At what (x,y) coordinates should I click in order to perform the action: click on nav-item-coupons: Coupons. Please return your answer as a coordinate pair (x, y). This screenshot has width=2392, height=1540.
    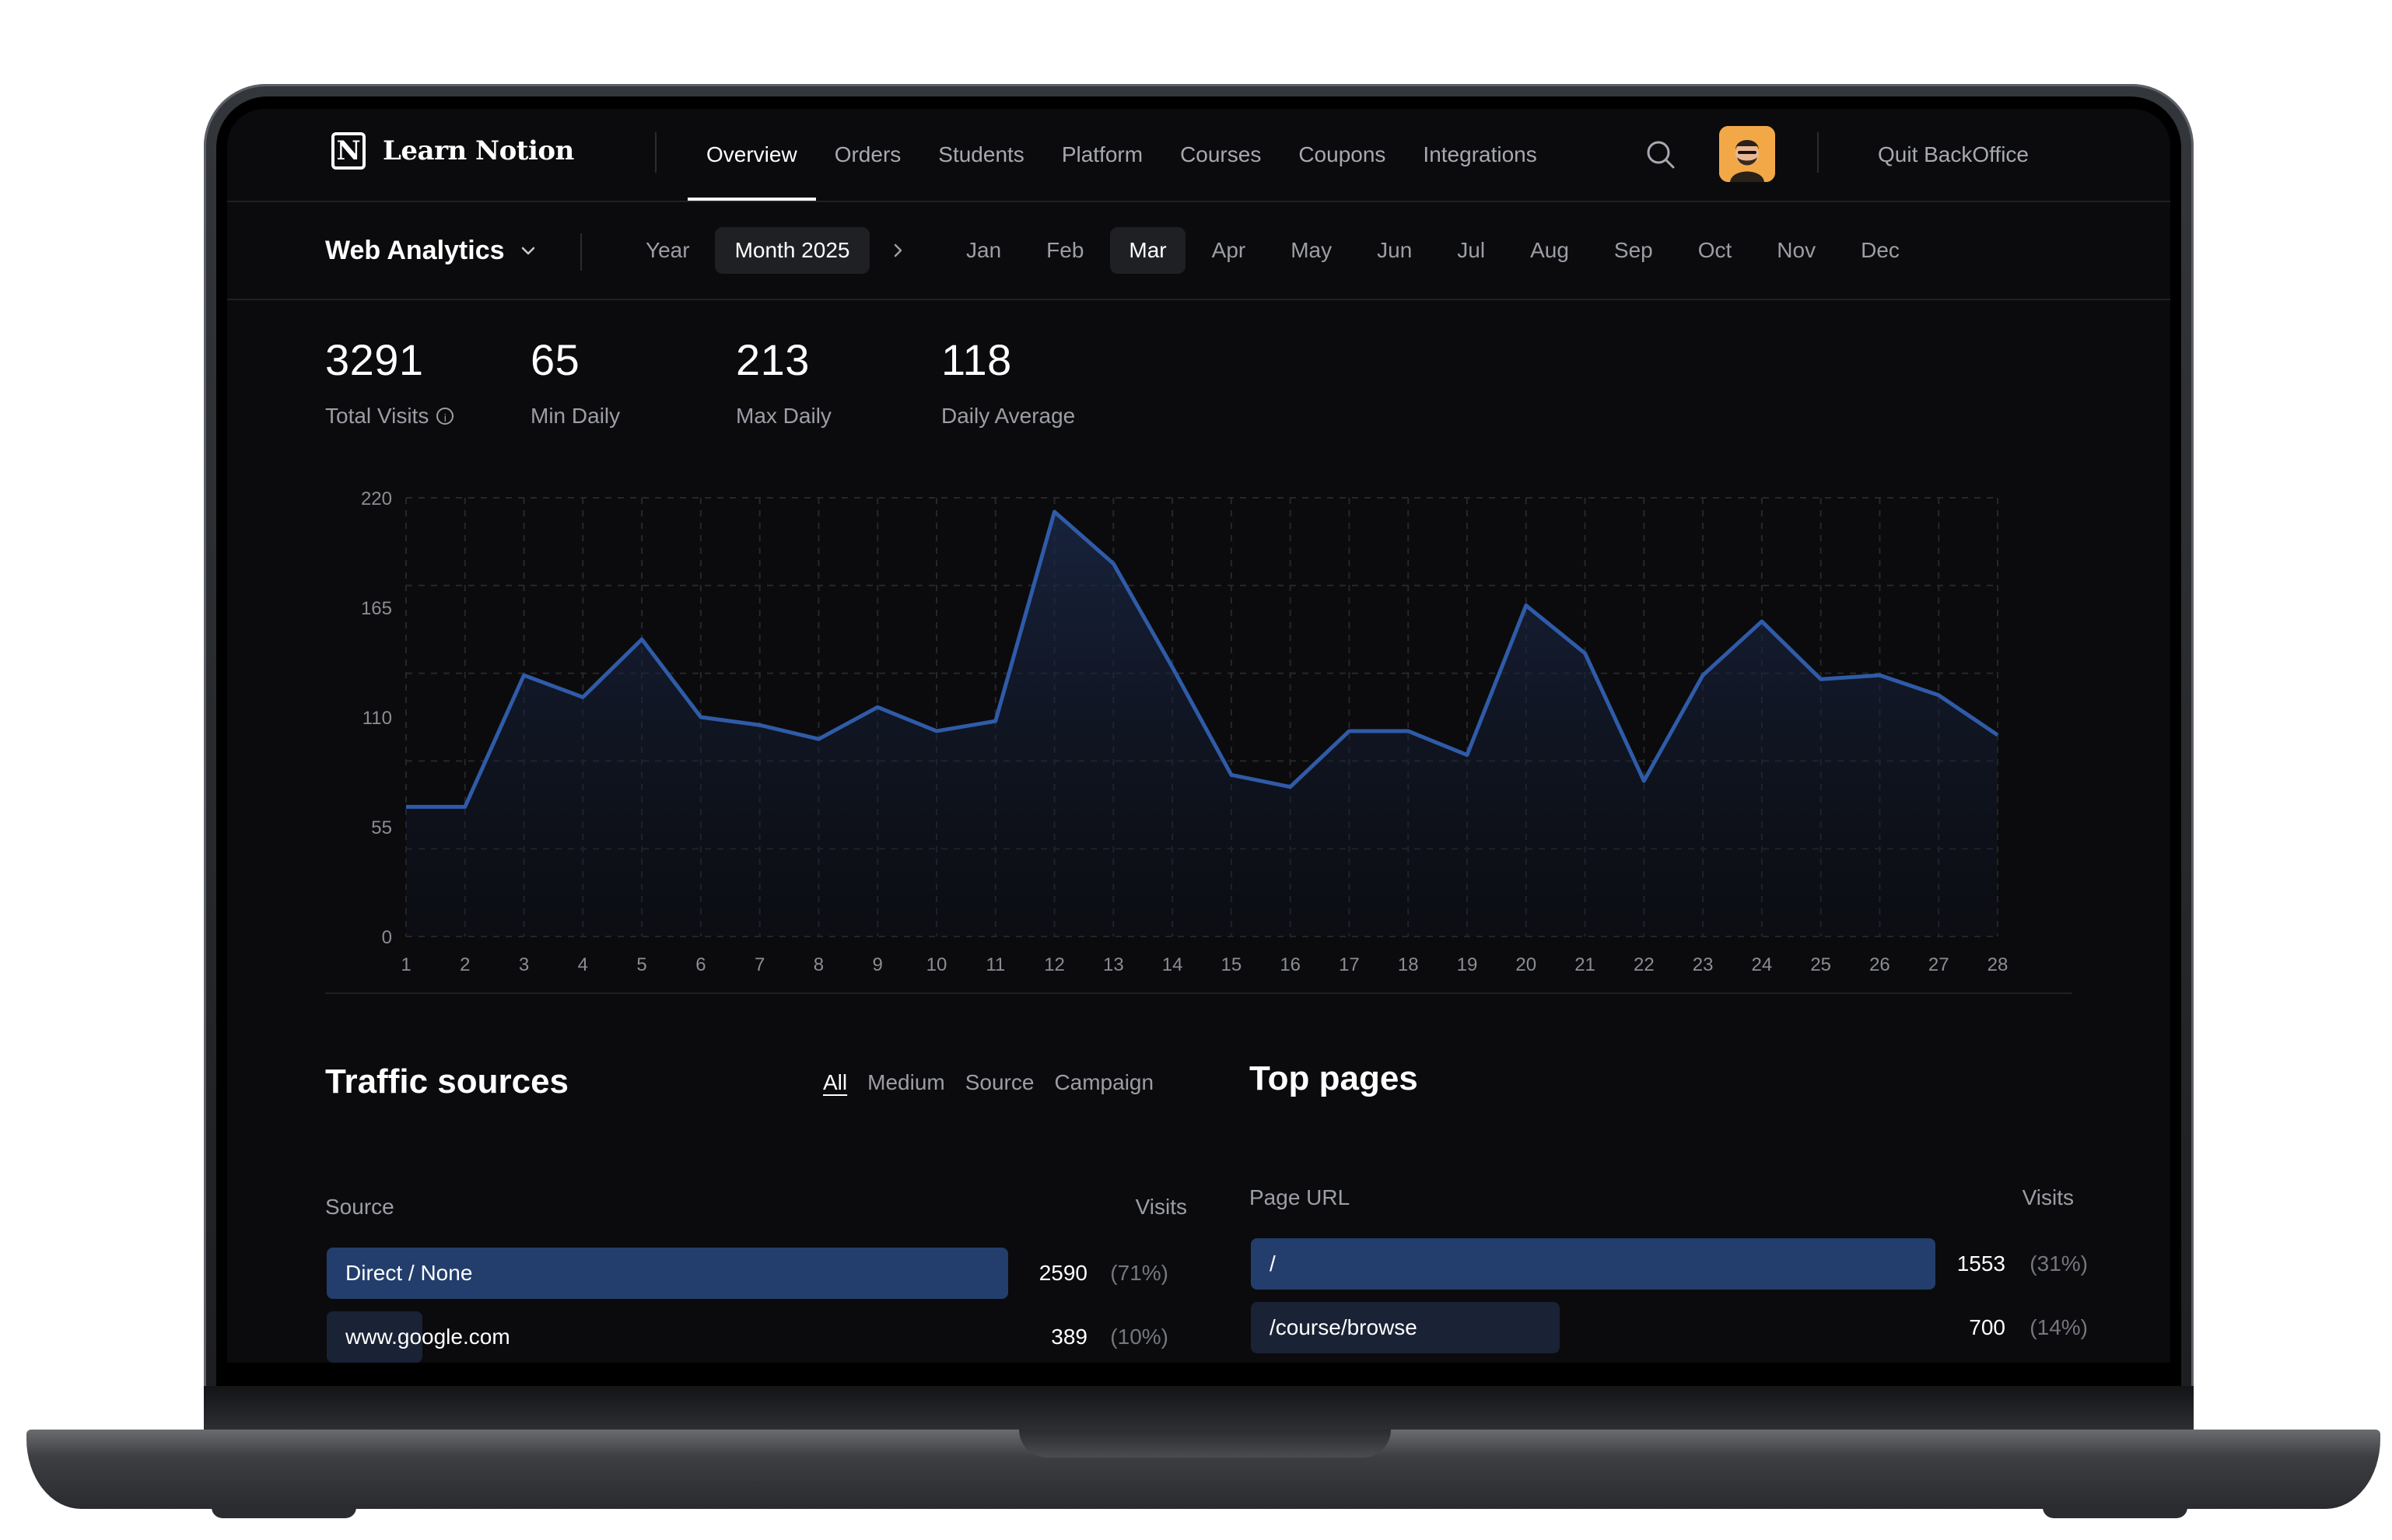
    Looking at the image, I should click on (1342, 154).